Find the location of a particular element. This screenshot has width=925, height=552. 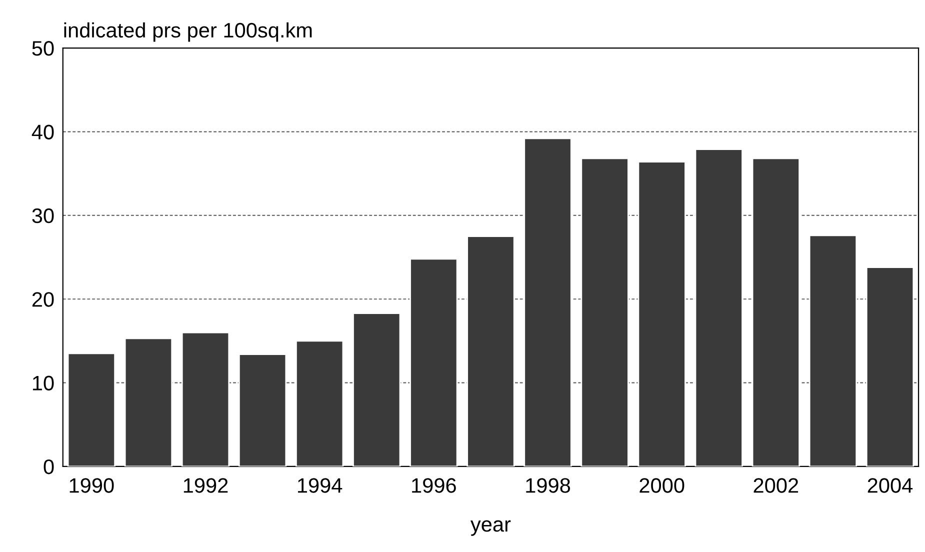

y-tick-label: 10 is located at coordinates (43, 383).